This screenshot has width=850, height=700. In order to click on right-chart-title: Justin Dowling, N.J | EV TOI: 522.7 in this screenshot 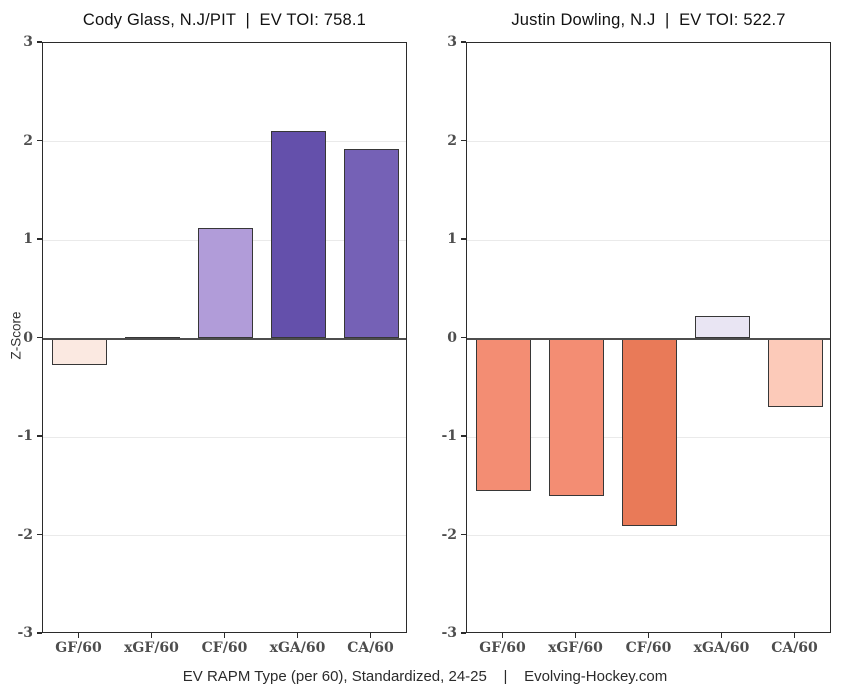, I will do `click(648, 20)`.